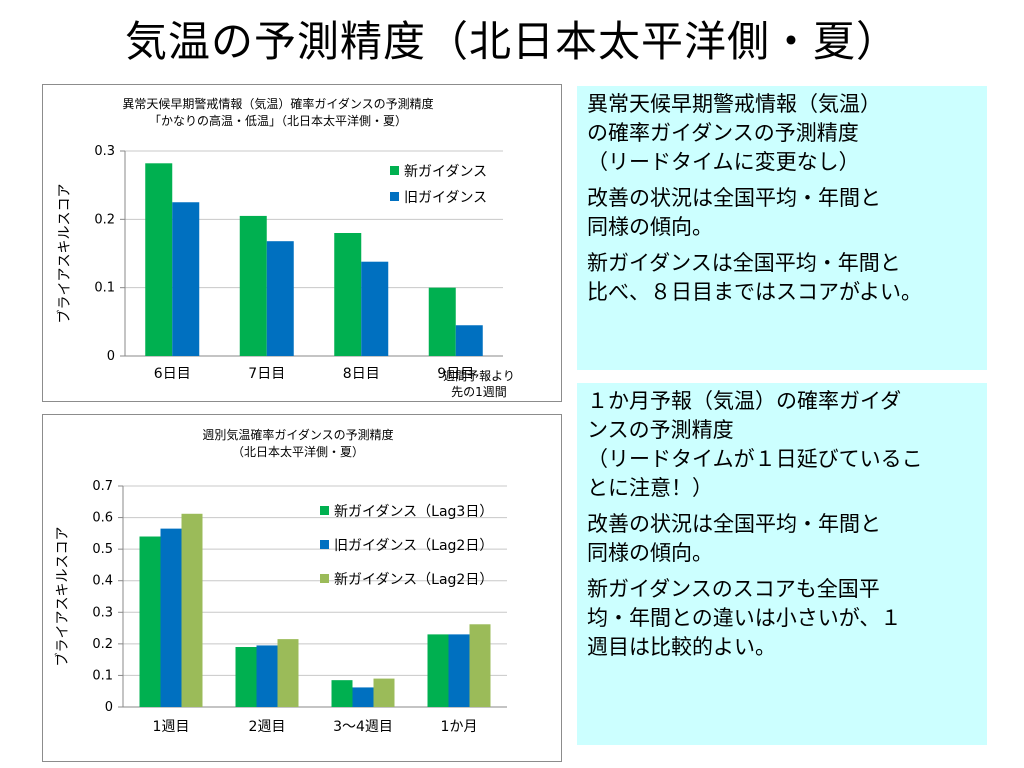  What do you see at coordinates (102, 549) in the screenshot?
I see `y-tick-label: 0.5` at bounding box center [102, 549].